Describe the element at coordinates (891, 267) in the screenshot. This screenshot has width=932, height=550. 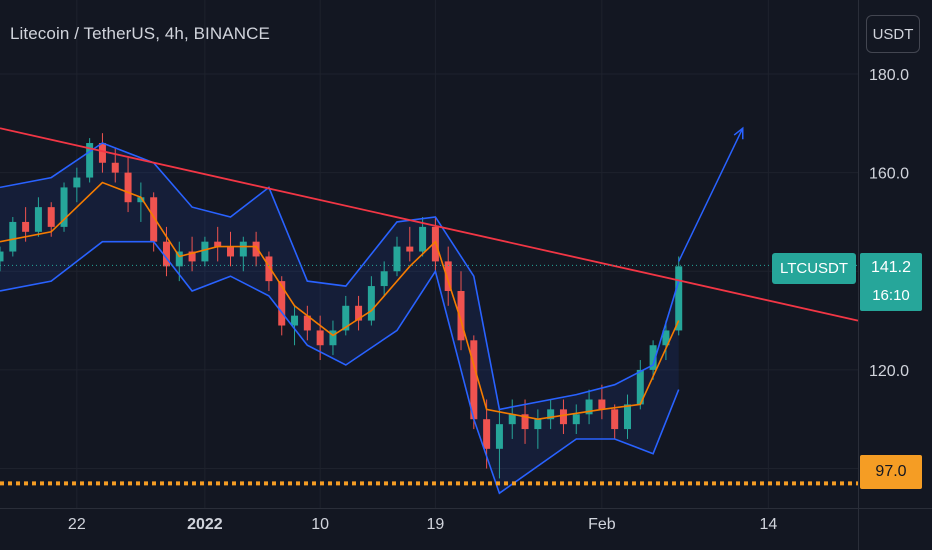
I see `last-price-value: 141.2` at that location.